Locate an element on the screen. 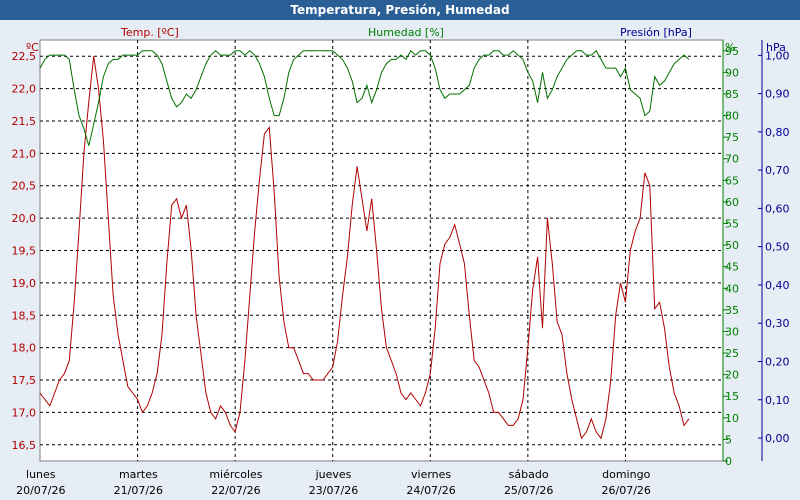 This screenshot has height=500, width=800. humidity-tick-label: 90 is located at coordinates (732, 72).